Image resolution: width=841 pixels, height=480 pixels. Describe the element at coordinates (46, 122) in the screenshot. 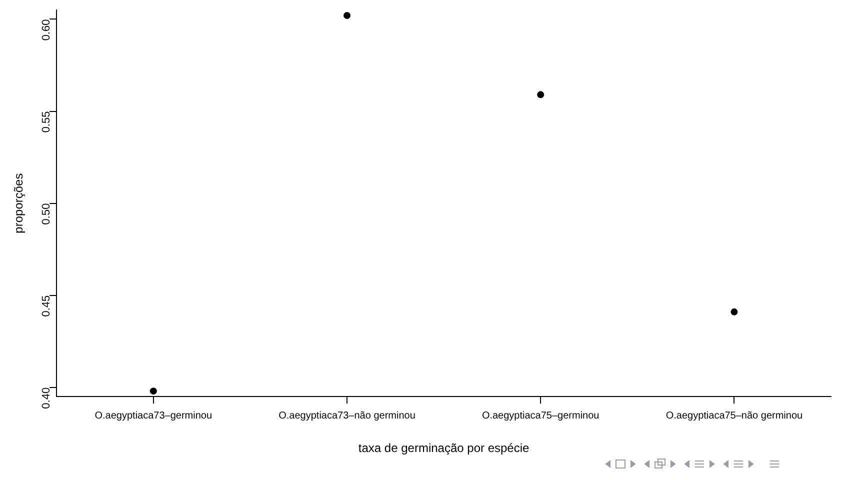

I see `y-tick-label: 0.55` at that location.